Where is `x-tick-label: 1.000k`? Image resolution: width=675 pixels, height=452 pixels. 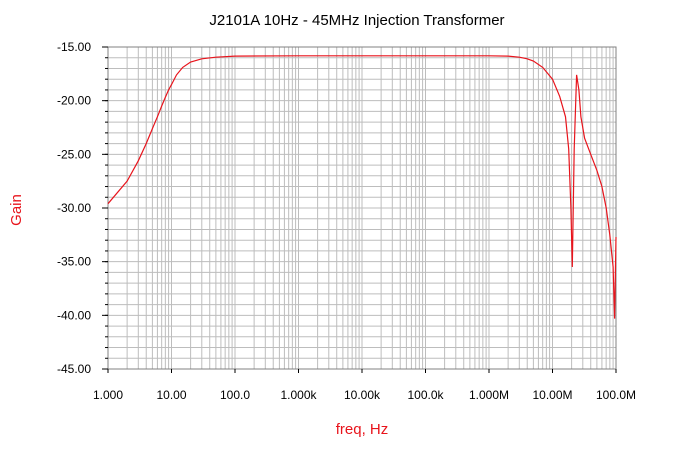 x-tick-label: 1.000k is located at coordinates (298, 395).